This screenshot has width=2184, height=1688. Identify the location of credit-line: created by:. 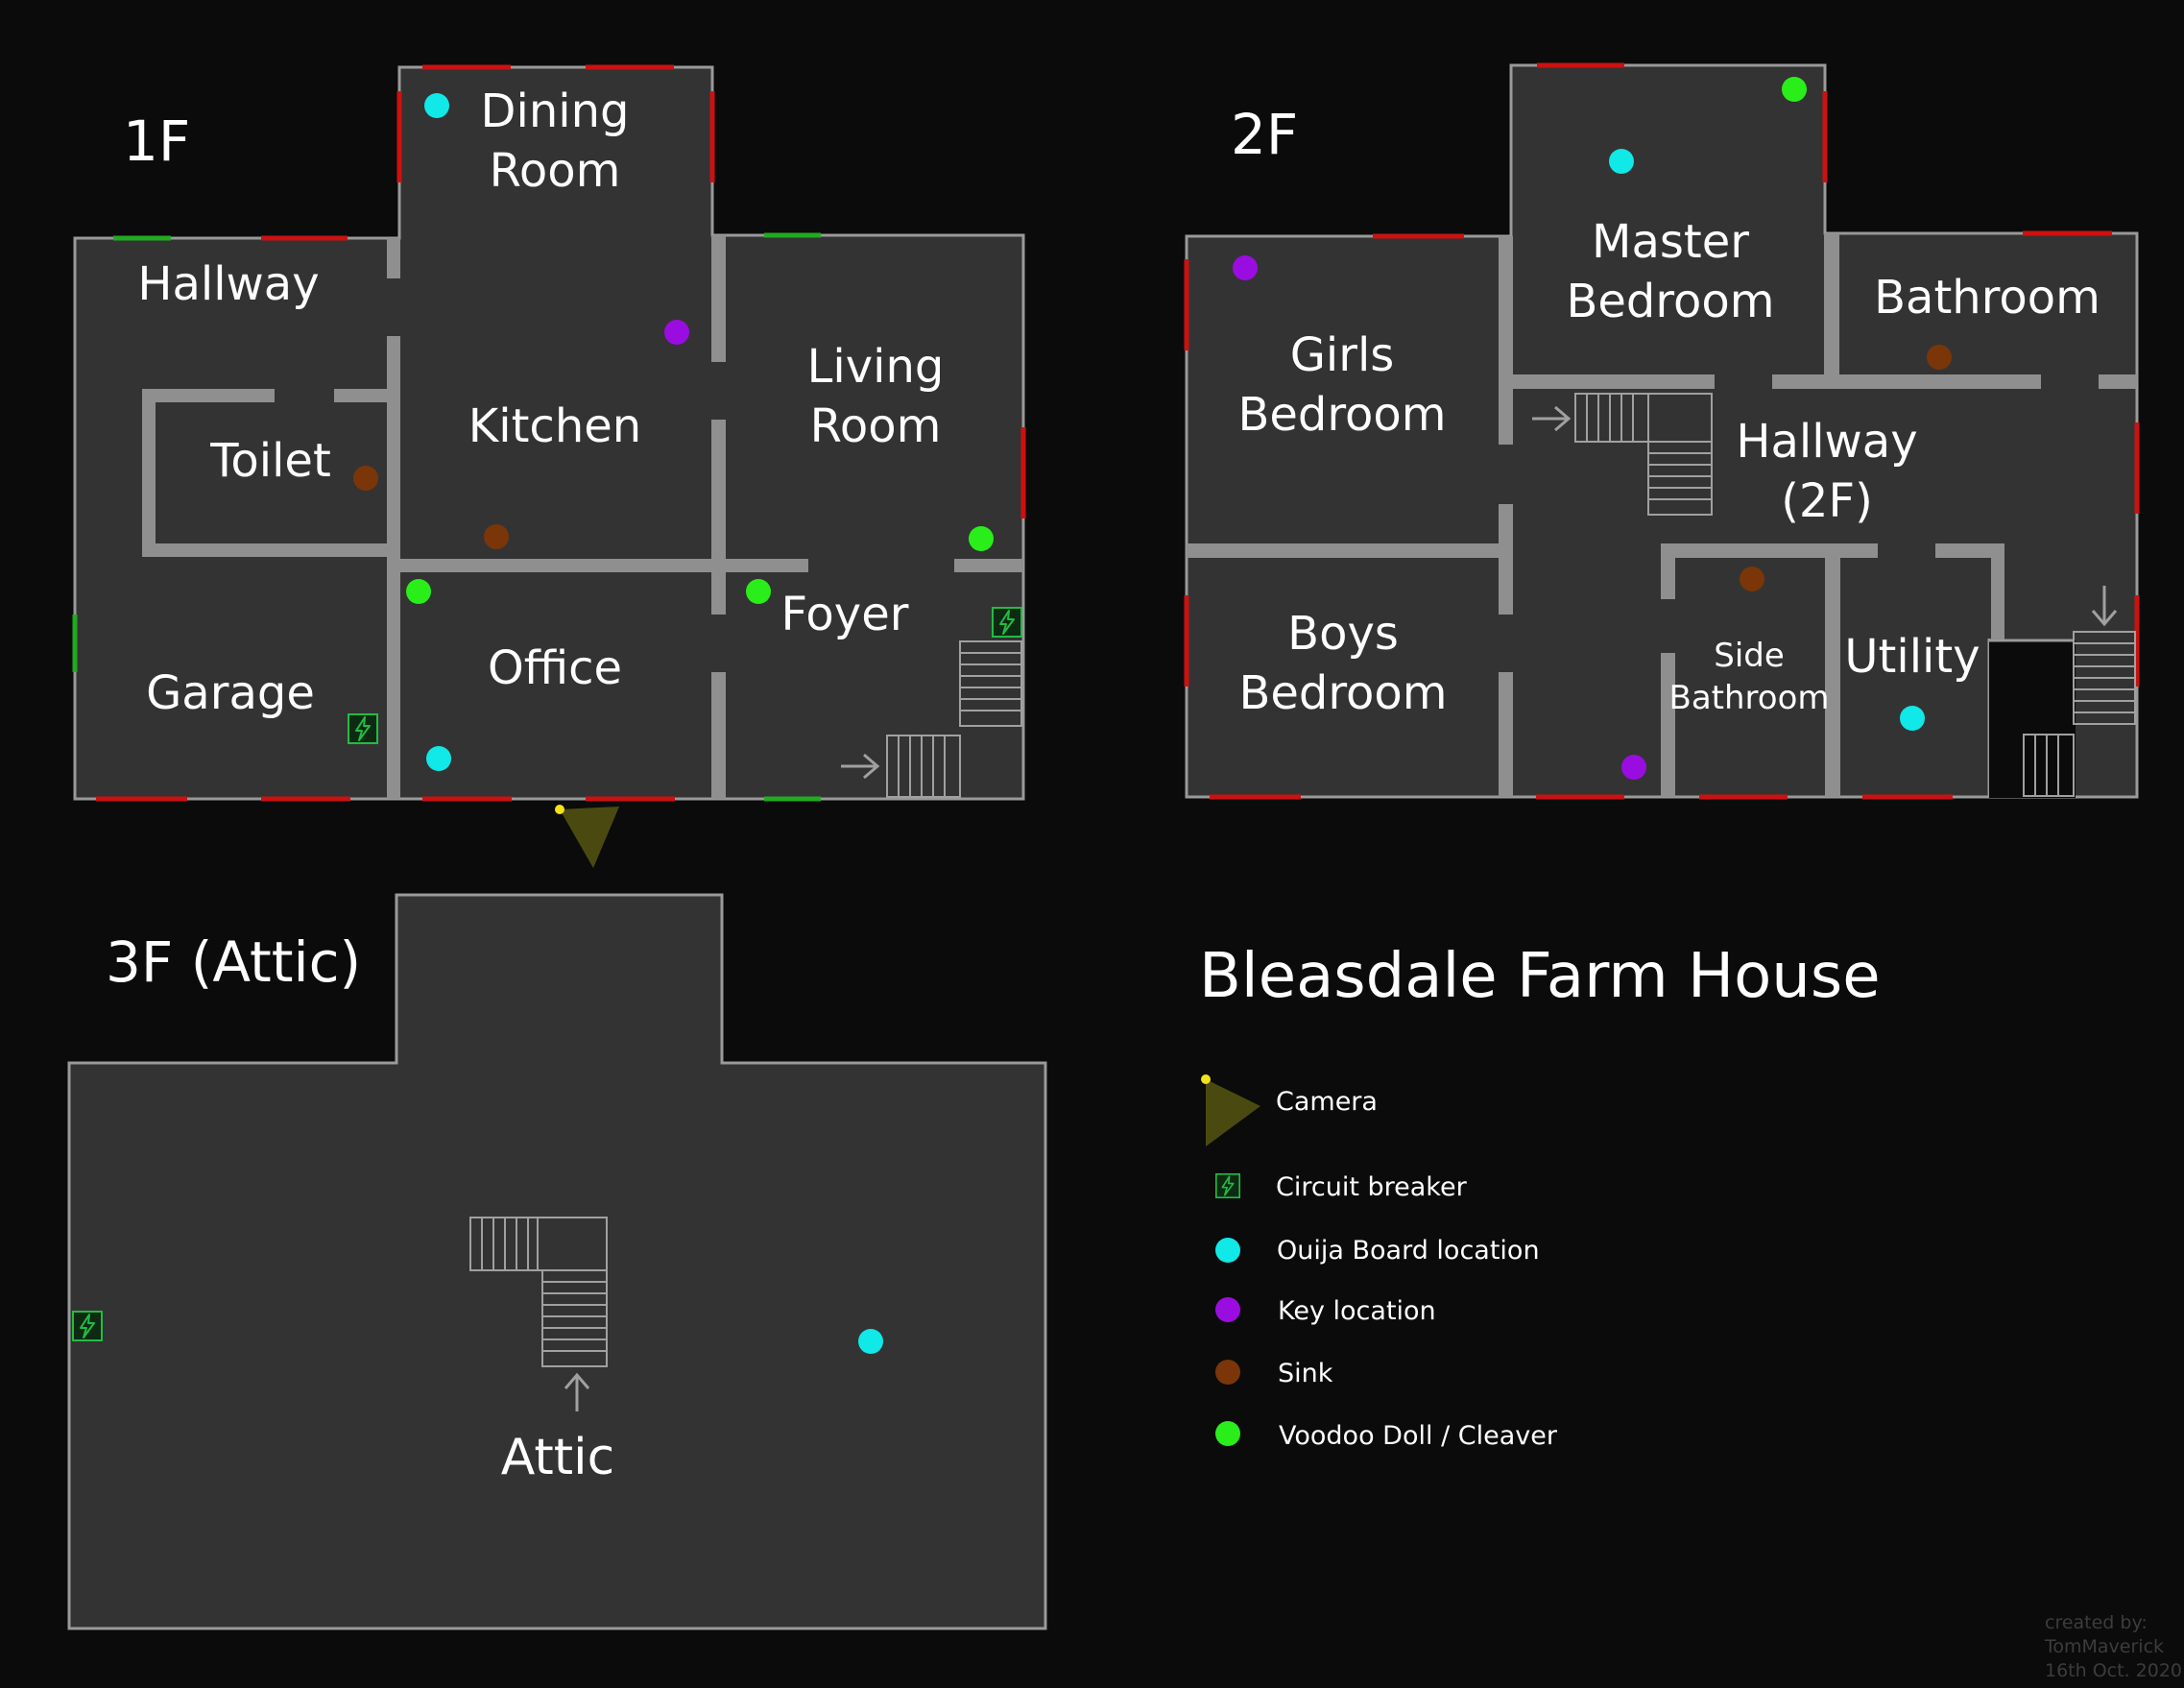
(2096, 1622).